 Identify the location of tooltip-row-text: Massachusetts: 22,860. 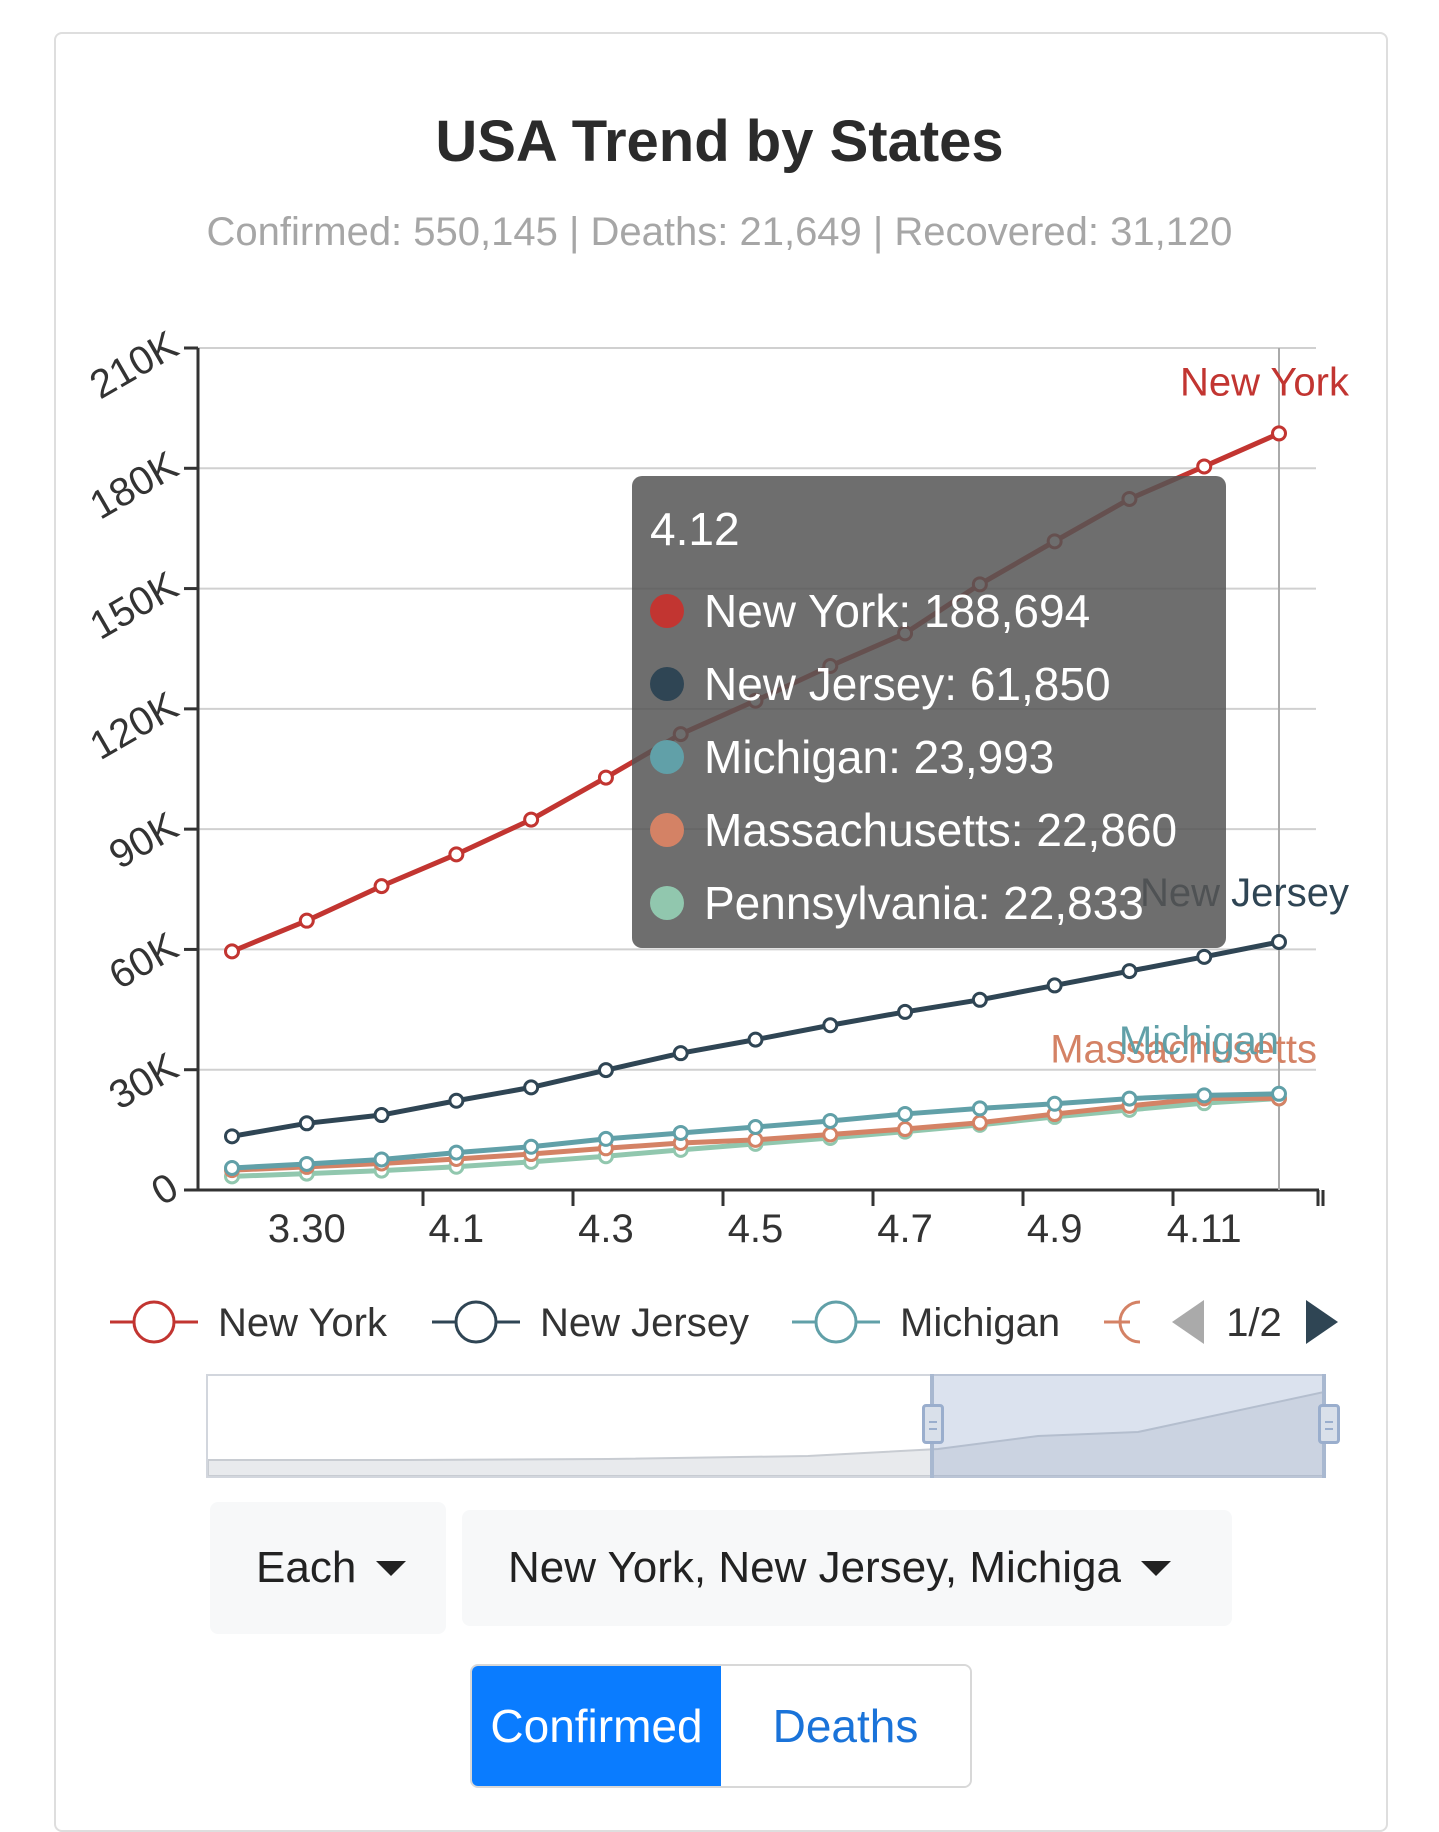
(941, 829).